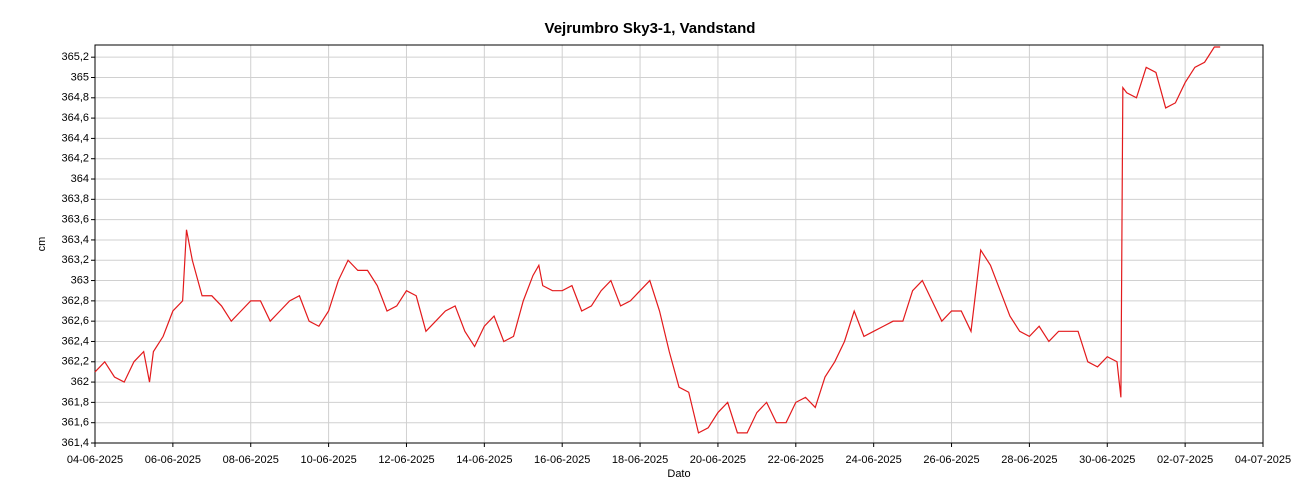 The height and width of the screenshot is (500, 1300). I want to click on y-tick-label: 362,4, so click(75, 341).